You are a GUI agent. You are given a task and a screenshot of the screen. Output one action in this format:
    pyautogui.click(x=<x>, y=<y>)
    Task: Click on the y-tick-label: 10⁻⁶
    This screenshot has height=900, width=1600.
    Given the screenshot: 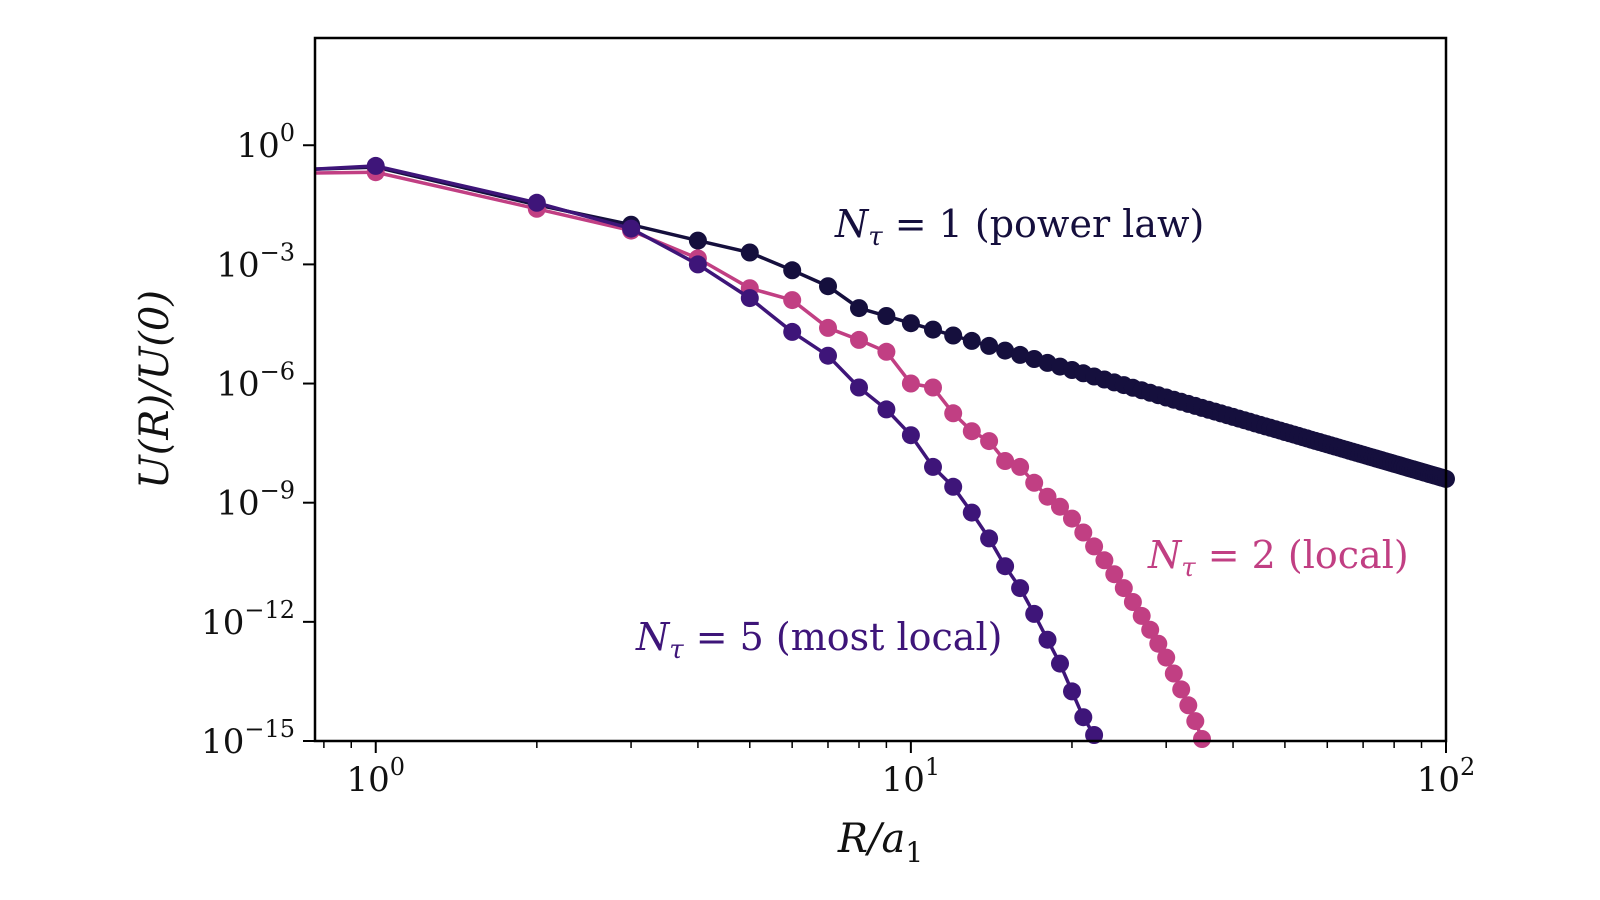 What is the action you would take?
    pyautogui.click(x=255, y=381)
    